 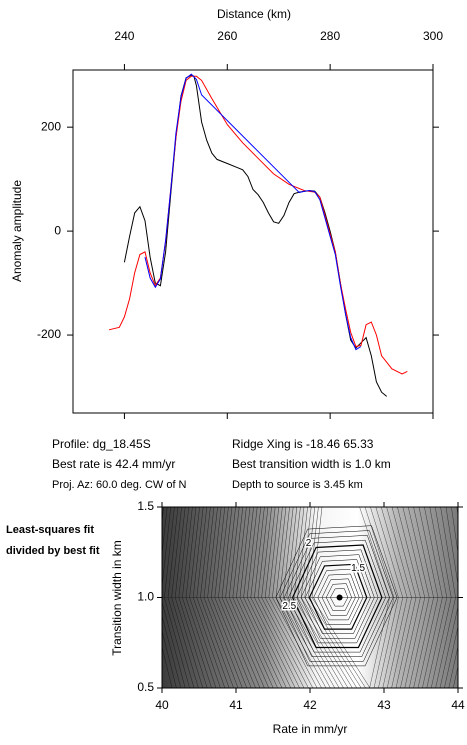 What do you see at coordinates (310, 705) in the screenshot?
I see `x-tick-label: 42` at bounding box center [310, 705].